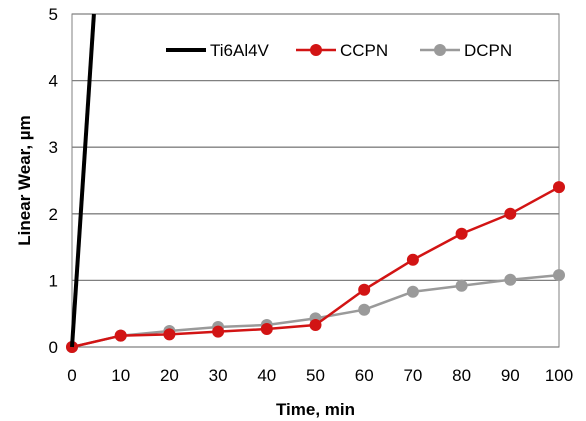 This screenshot has width=586, height=421. I want to click on legend-label: Ti6Al4V, so click(240, 50).